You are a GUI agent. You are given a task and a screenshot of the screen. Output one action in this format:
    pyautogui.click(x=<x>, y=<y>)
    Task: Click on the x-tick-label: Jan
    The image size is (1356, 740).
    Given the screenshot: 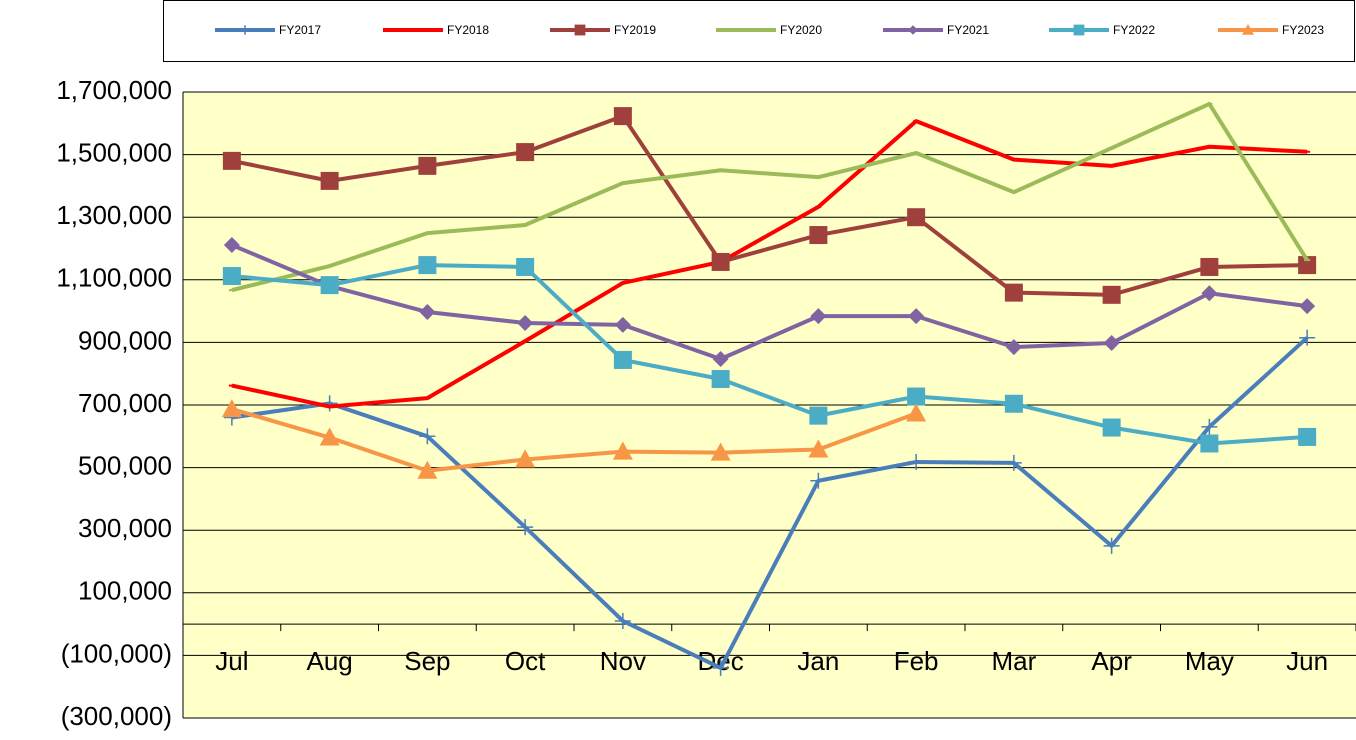 What is the action you would take?
    pyautogui.click(x=818, y=661)
    